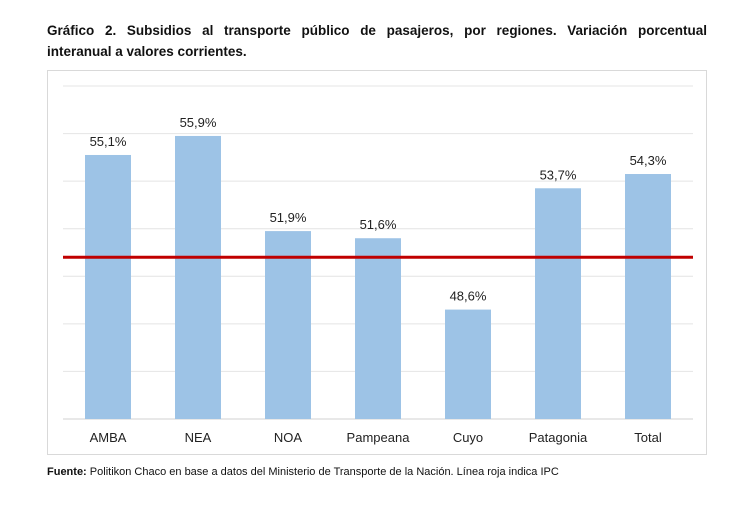  I want to click on data-label: 48,6%, so click(468, 296).